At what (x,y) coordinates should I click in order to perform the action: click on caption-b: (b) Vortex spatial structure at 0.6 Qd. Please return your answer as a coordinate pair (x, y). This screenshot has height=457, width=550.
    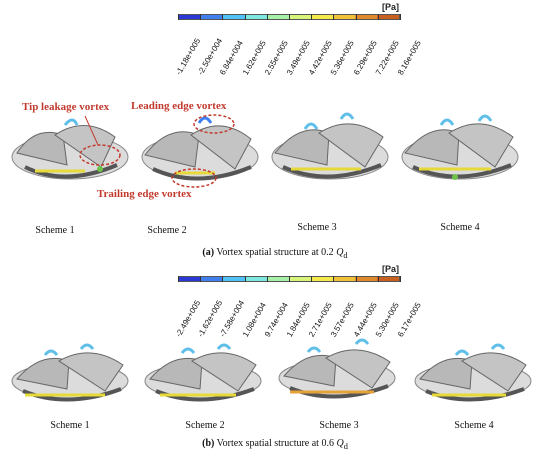
    Looking at the image, I should click on (275, 444).